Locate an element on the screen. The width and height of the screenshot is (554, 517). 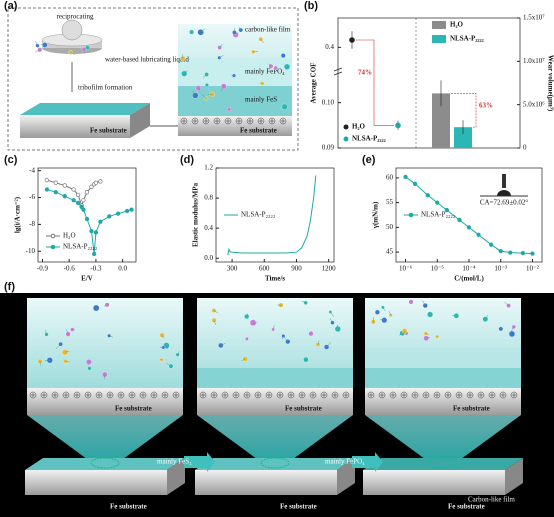
y-tick-label: -4 is located at coordinates (32, 170).